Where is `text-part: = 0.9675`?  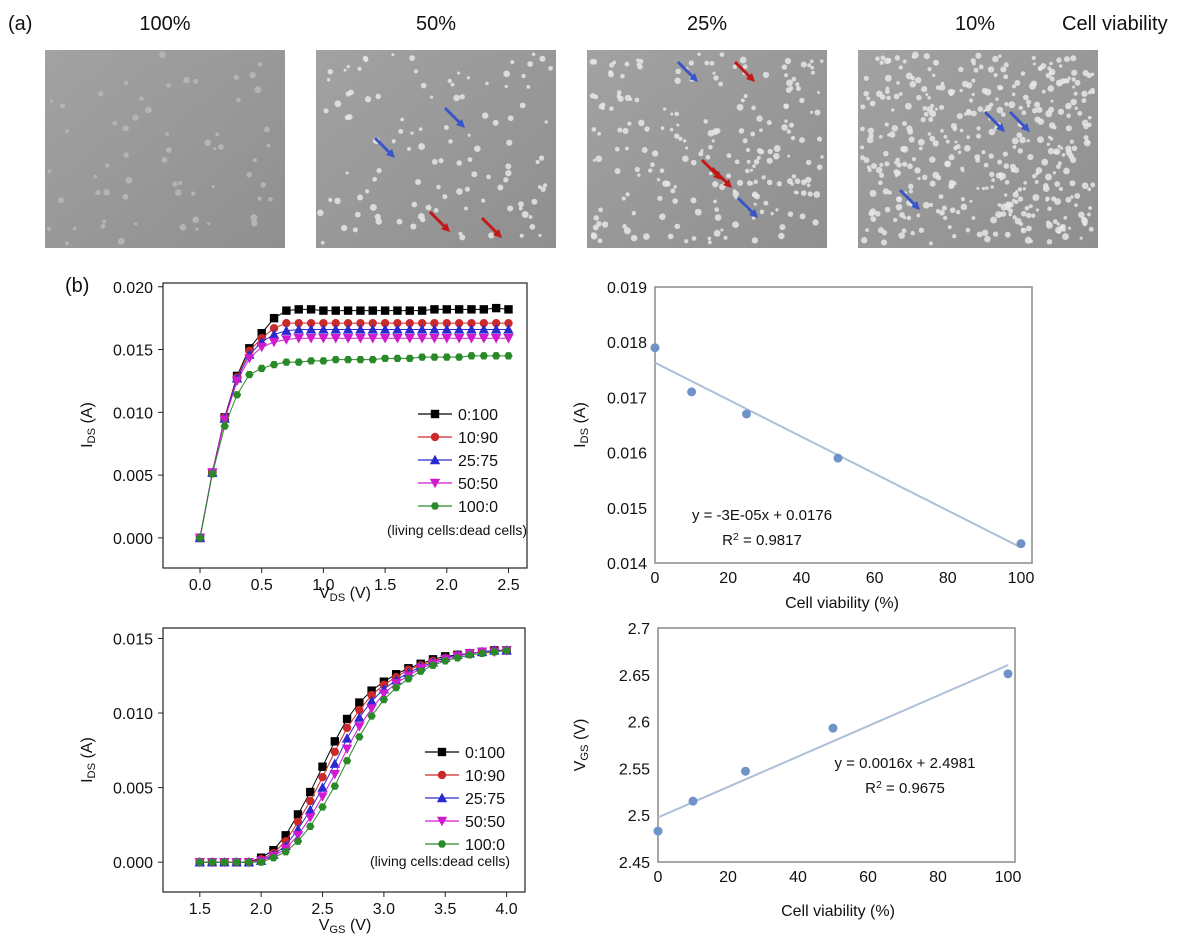 text-part: = 0.9675 is located at coordinates (913, 788).